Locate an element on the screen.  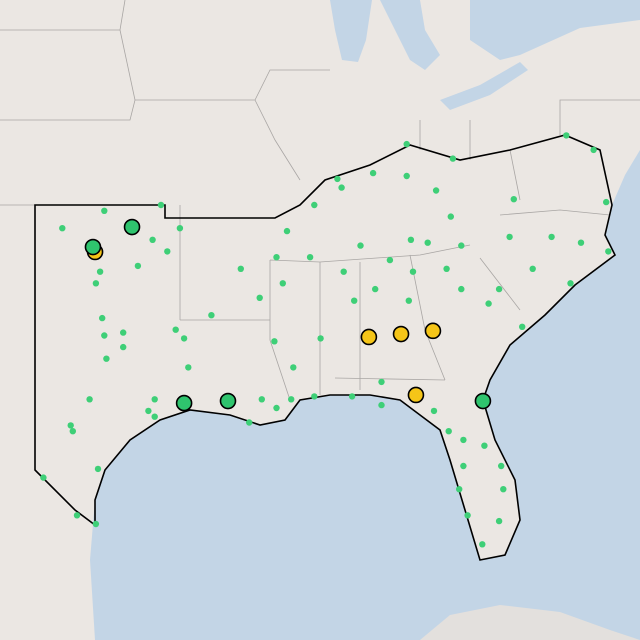
cuba is located at coordinates (530, 622).